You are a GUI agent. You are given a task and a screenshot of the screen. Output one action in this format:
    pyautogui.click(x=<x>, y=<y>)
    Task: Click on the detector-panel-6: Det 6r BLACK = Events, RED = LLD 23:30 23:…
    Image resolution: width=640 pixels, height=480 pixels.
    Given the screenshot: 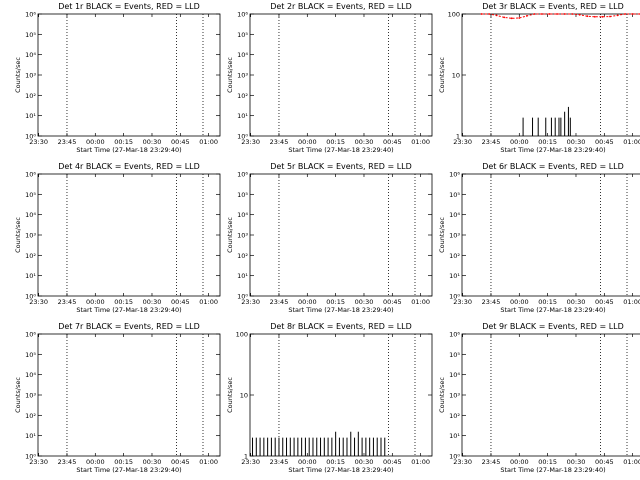 What is the action you would take?
    pyautogui.click(x=539, y=238)
    